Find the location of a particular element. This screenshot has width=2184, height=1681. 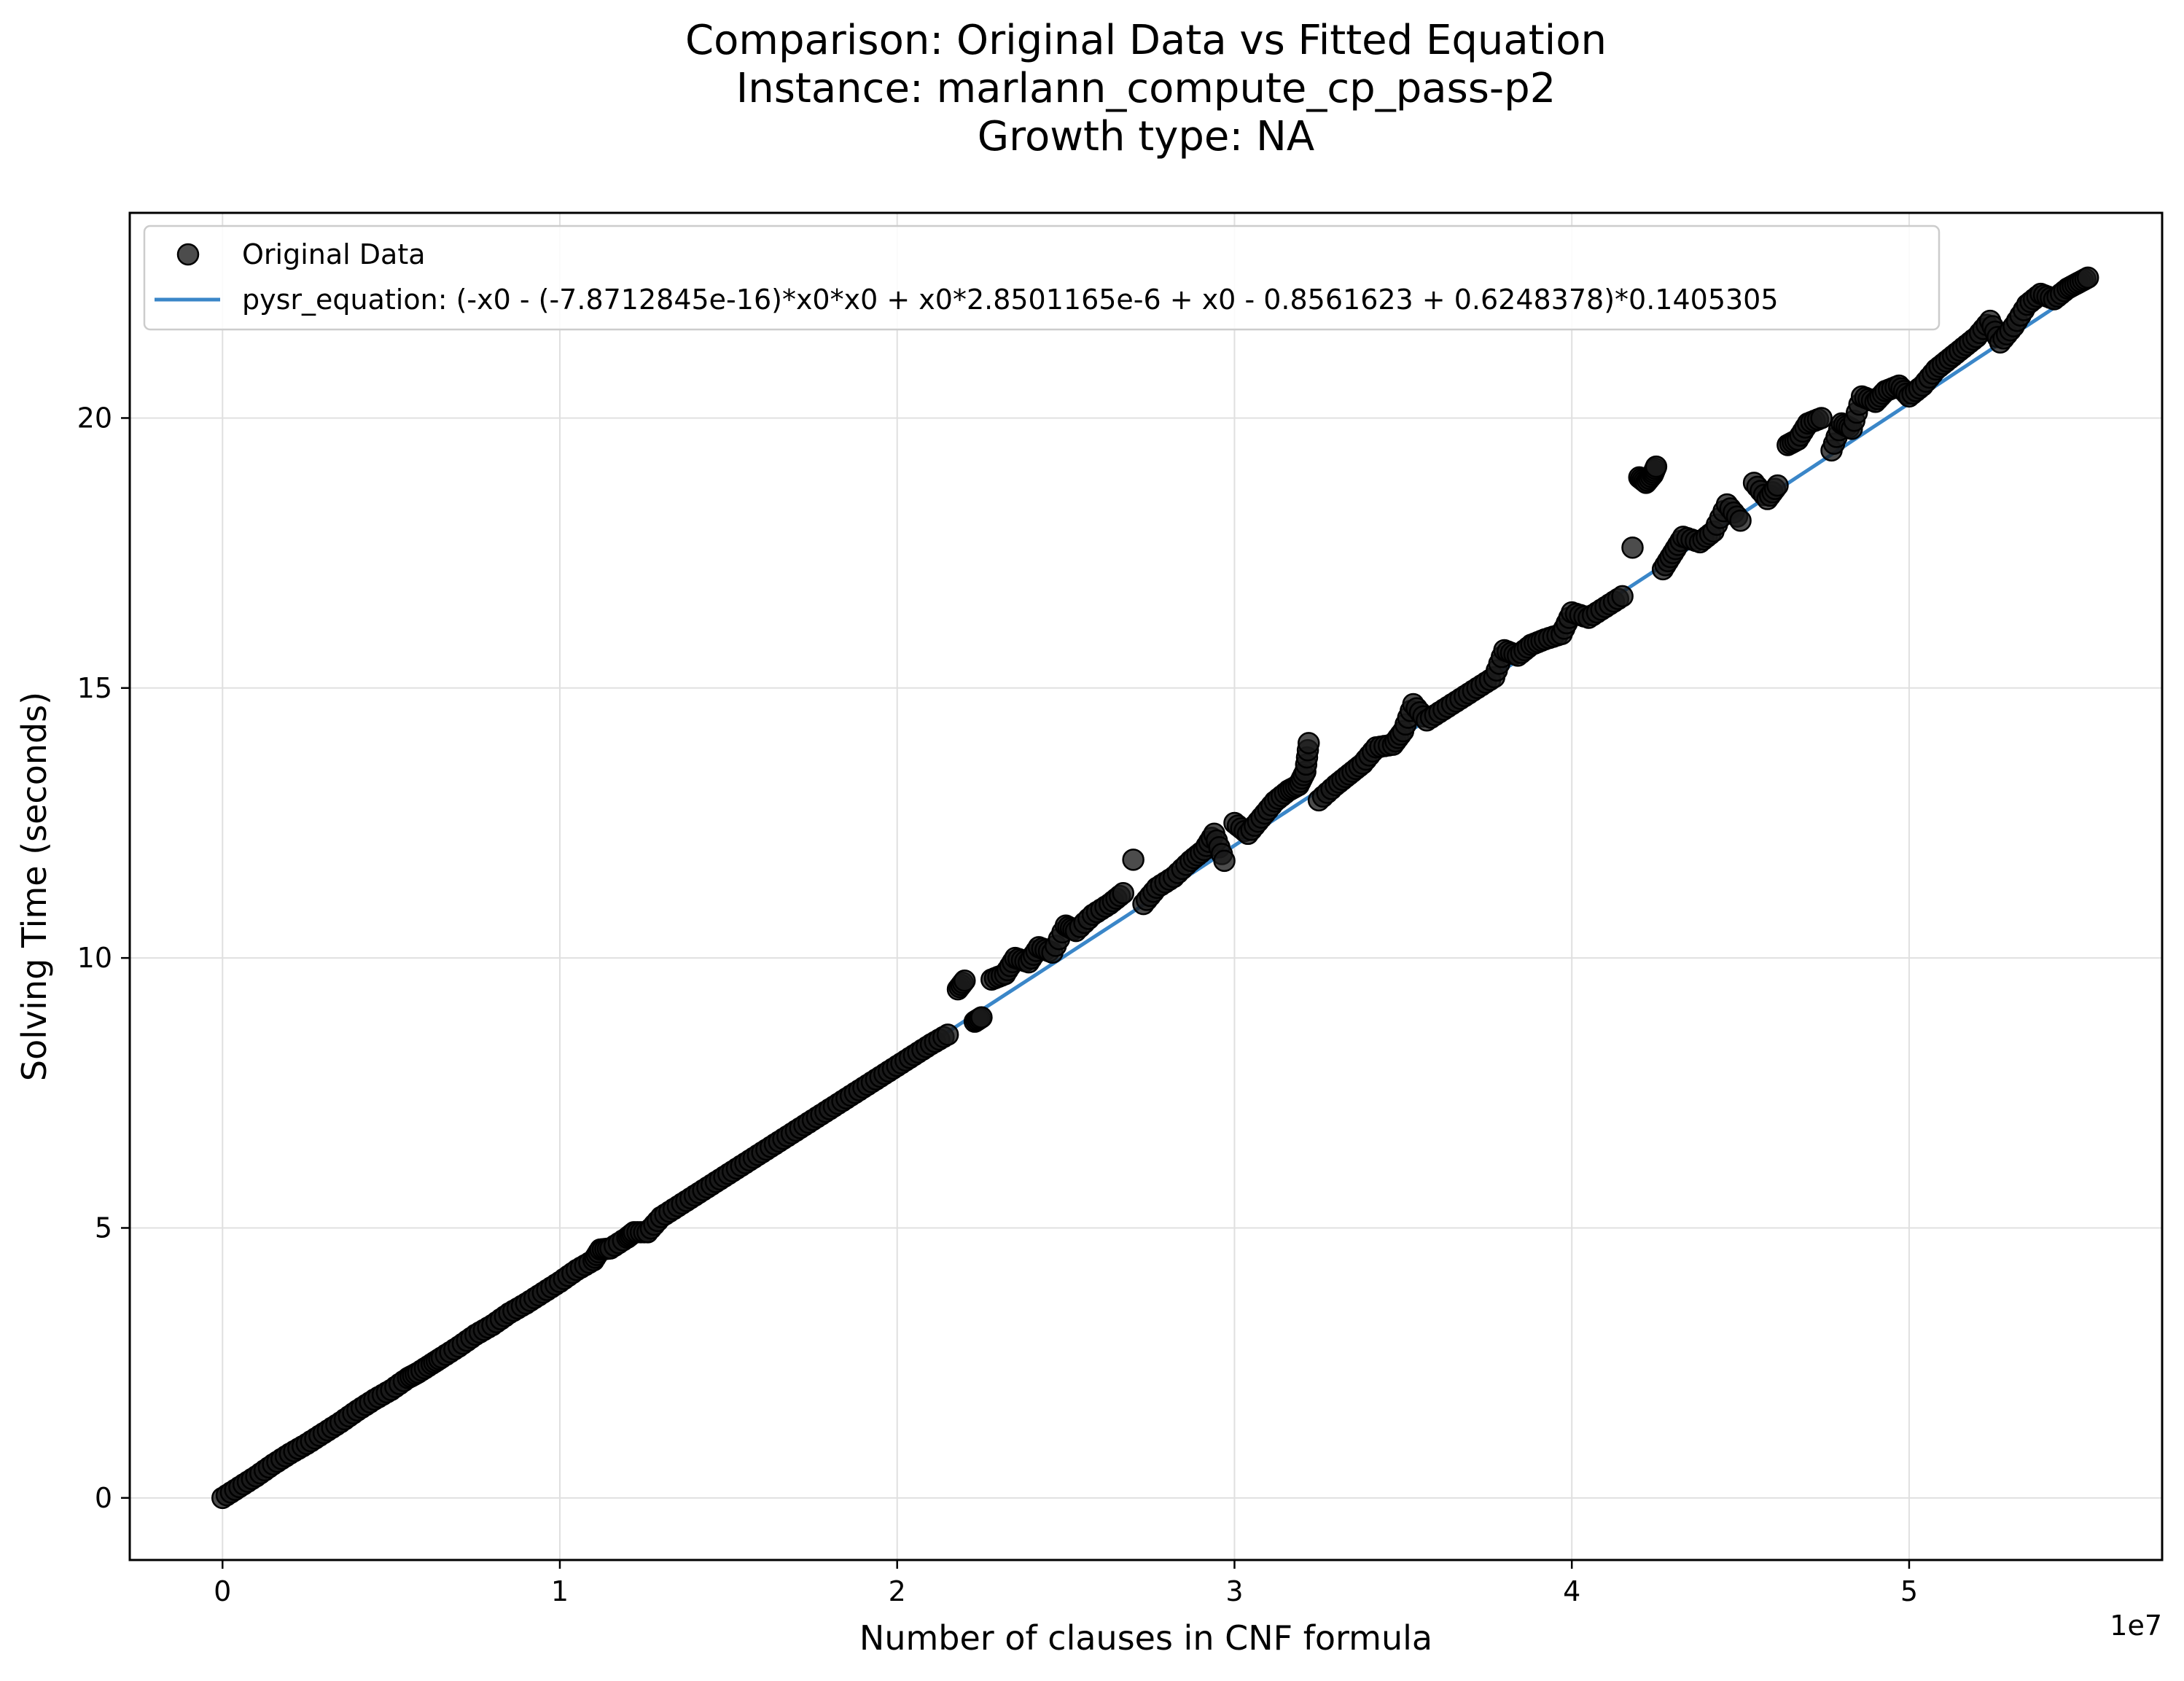

x-tick-label: 4 is located at coordinates (1571, 1591).